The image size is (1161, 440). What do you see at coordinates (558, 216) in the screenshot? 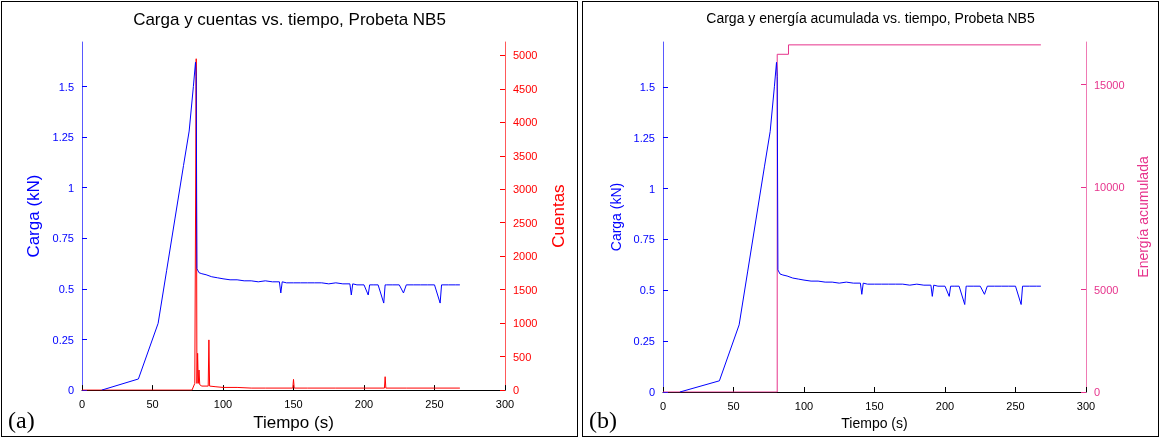
I see `y2-axis-title: Cuentas` at bounding box center [558, 216].